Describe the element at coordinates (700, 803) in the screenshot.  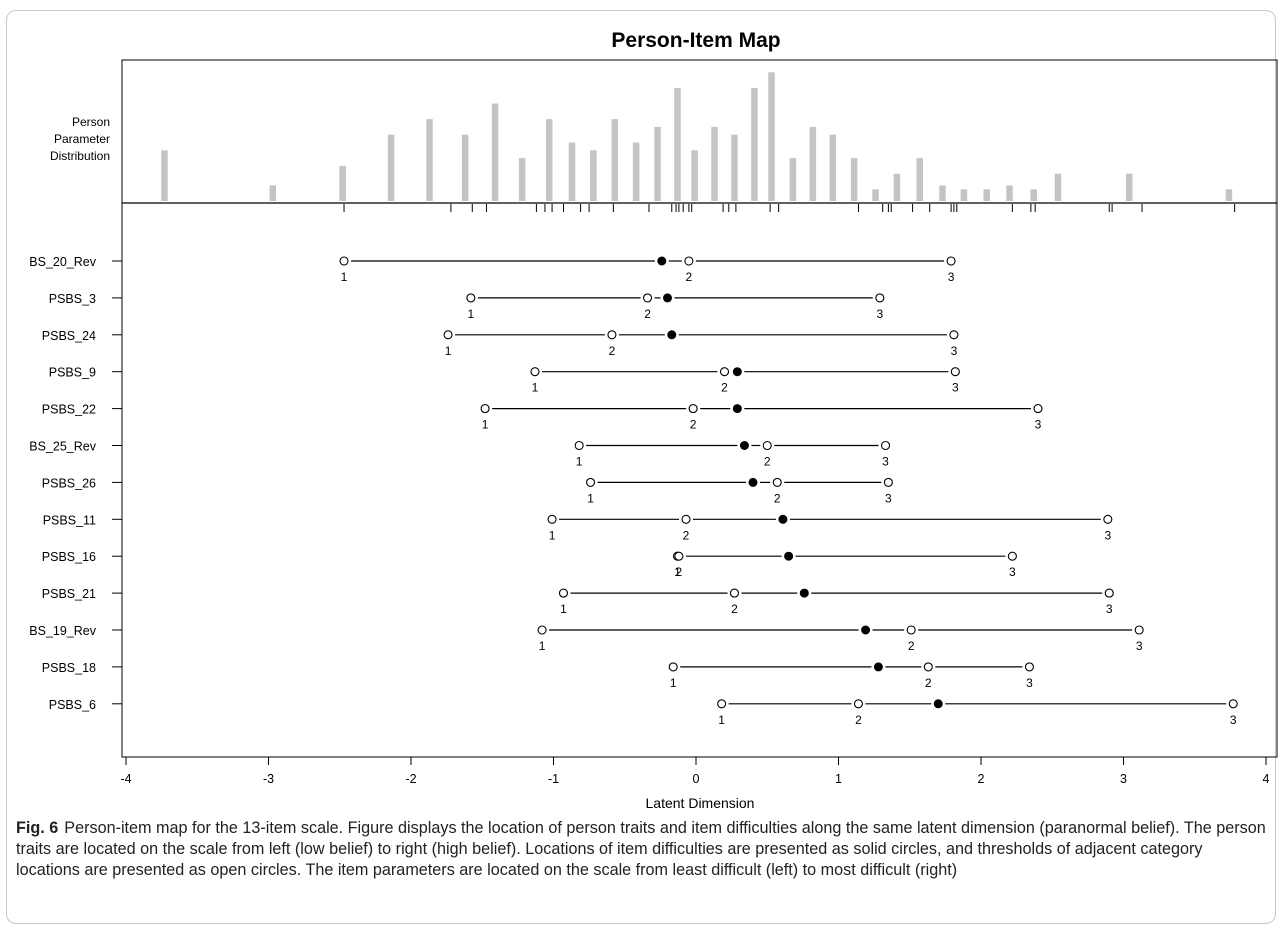
I see `x-axis-label: Latent Dimension` at that location.